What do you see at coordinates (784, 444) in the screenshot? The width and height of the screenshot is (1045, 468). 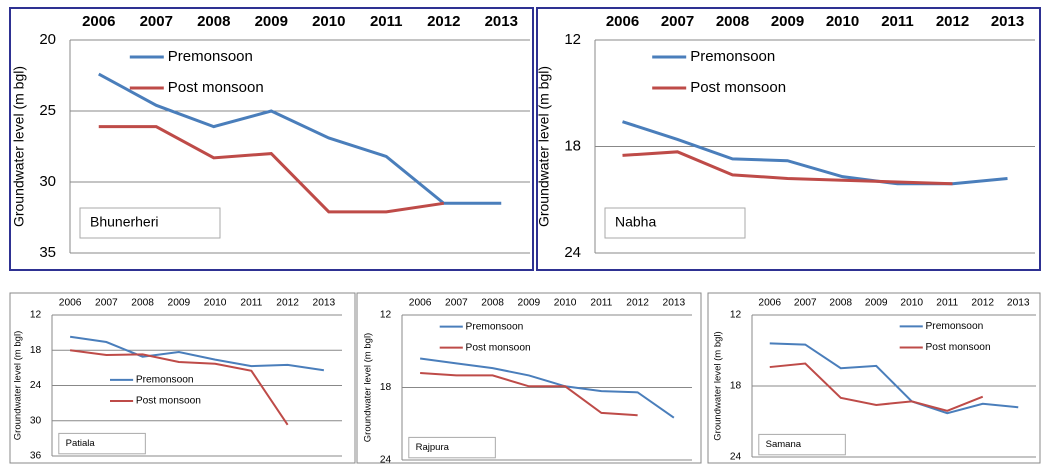 I see `annotation: Samana` at bounding box center [784, 444].